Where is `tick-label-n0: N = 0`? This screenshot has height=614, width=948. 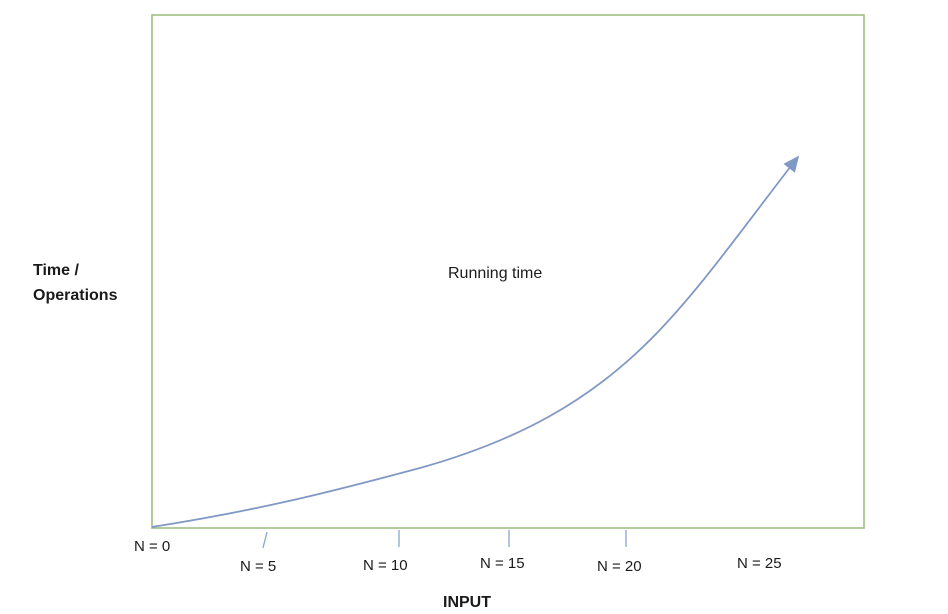
tick-label-n0: N = 0 is located at coordinates (152, 546).